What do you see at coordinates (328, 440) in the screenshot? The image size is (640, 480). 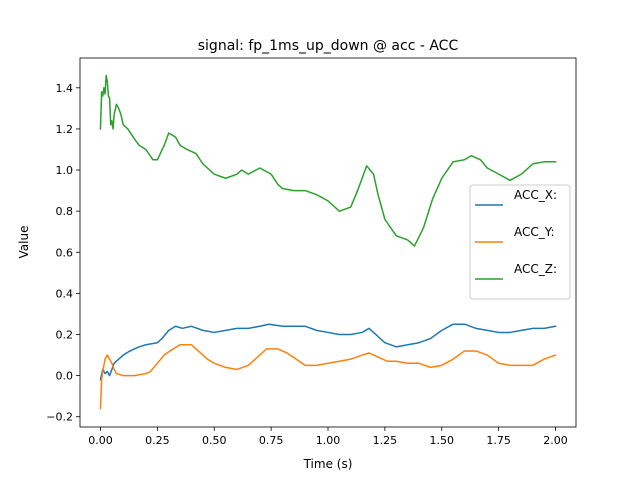 I see `x-tick-label: 1.00` at bounding box center [328, 440].